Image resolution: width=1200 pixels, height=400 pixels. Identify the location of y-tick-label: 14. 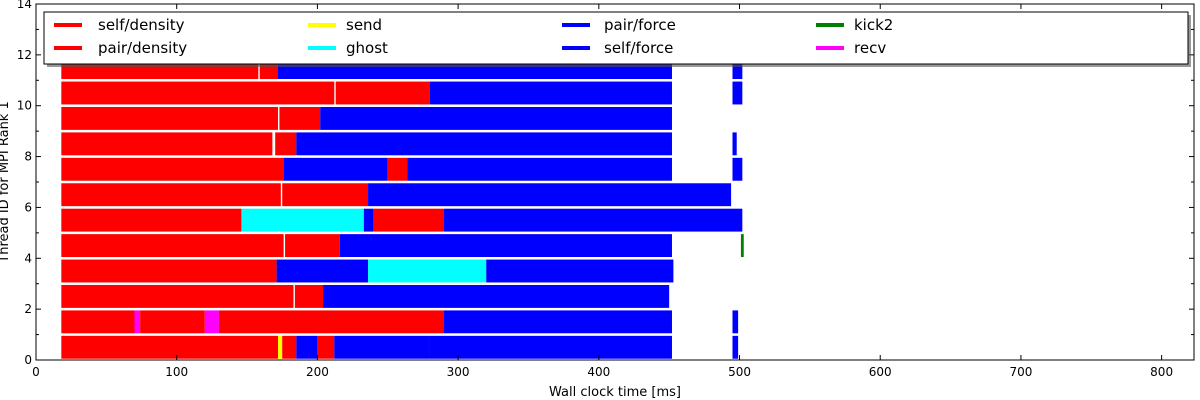
(24, 5).